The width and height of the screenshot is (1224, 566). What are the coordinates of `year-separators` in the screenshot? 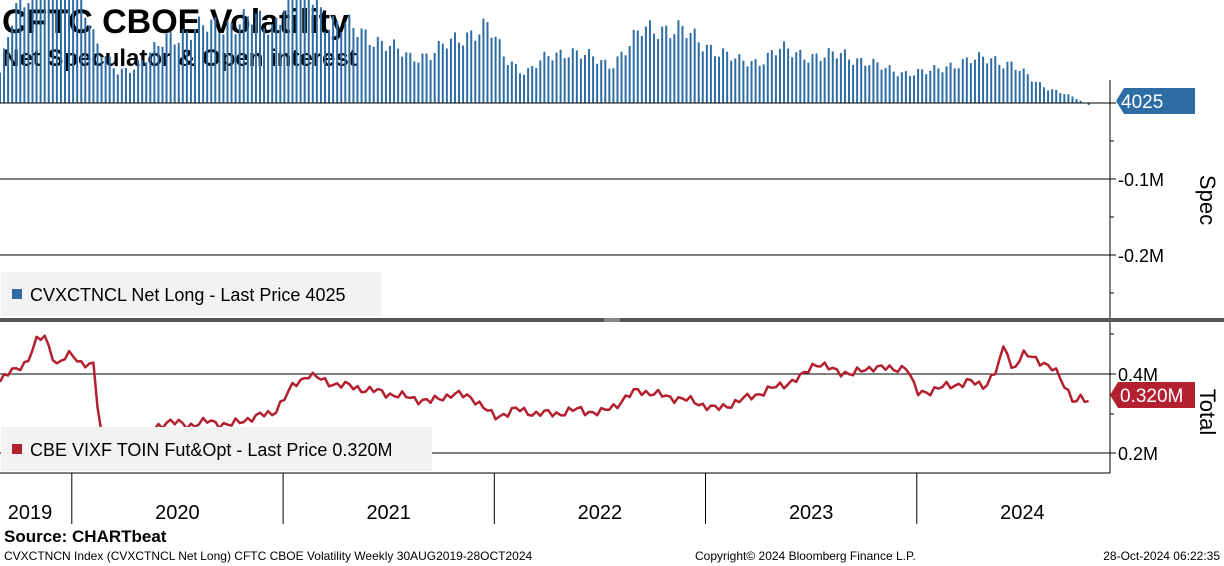 It's located at (494, 498).